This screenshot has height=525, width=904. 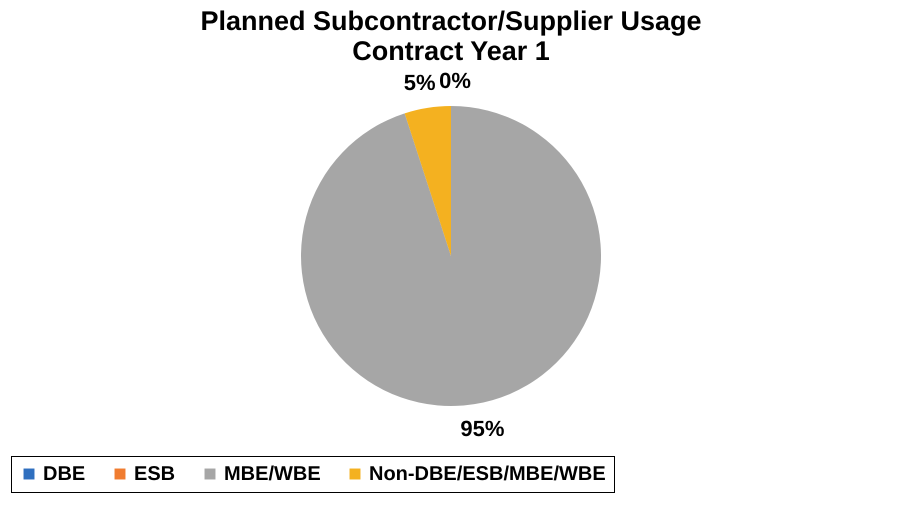 I want to click on legend-label: ESB, so click(x=155, y=474).